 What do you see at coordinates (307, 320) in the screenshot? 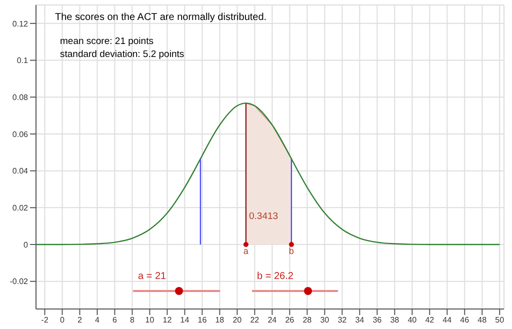
I see `x-tick-label: 28` at bounding box center [307, 320].